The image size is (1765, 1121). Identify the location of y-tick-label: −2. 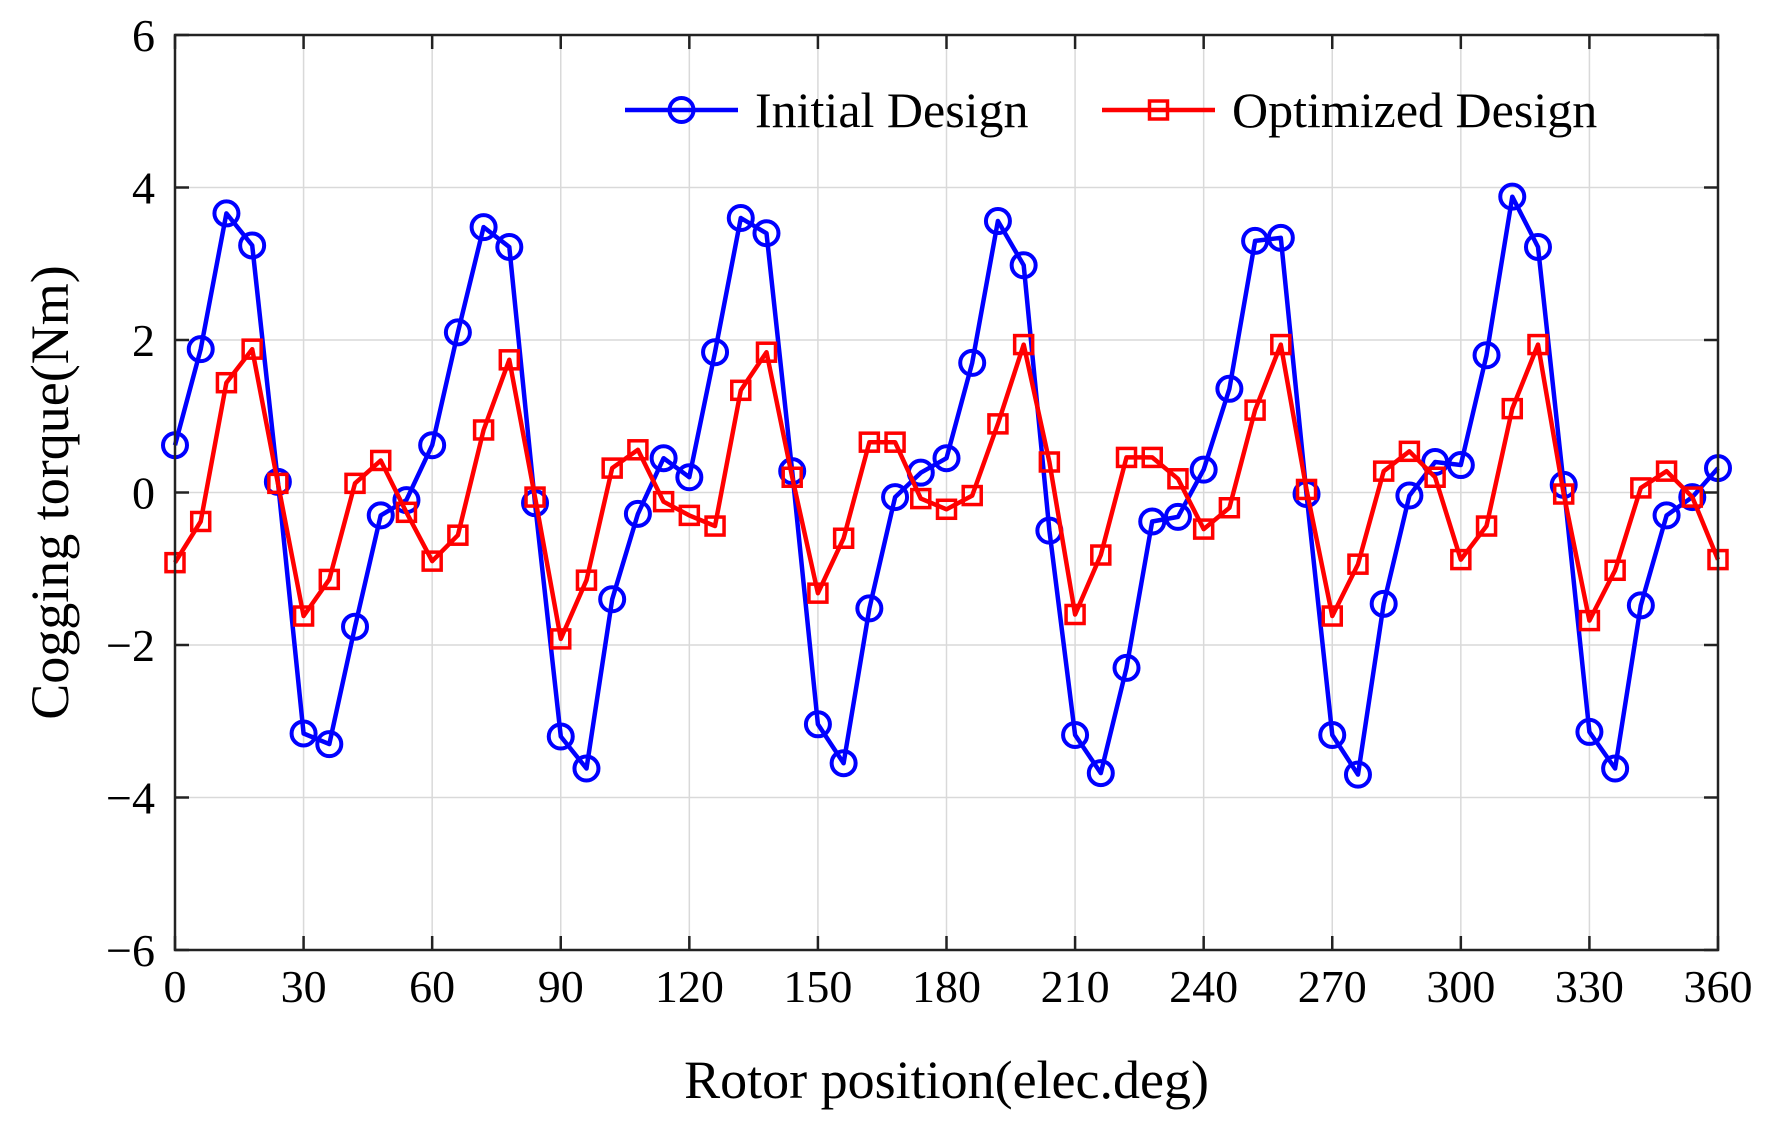
(130, 645).